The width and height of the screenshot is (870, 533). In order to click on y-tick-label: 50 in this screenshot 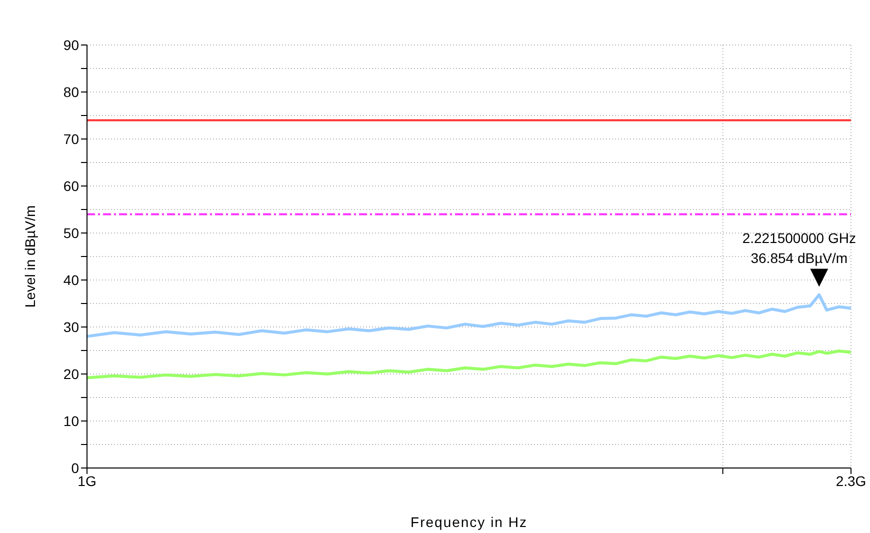, I will do `click(71, 232)`.